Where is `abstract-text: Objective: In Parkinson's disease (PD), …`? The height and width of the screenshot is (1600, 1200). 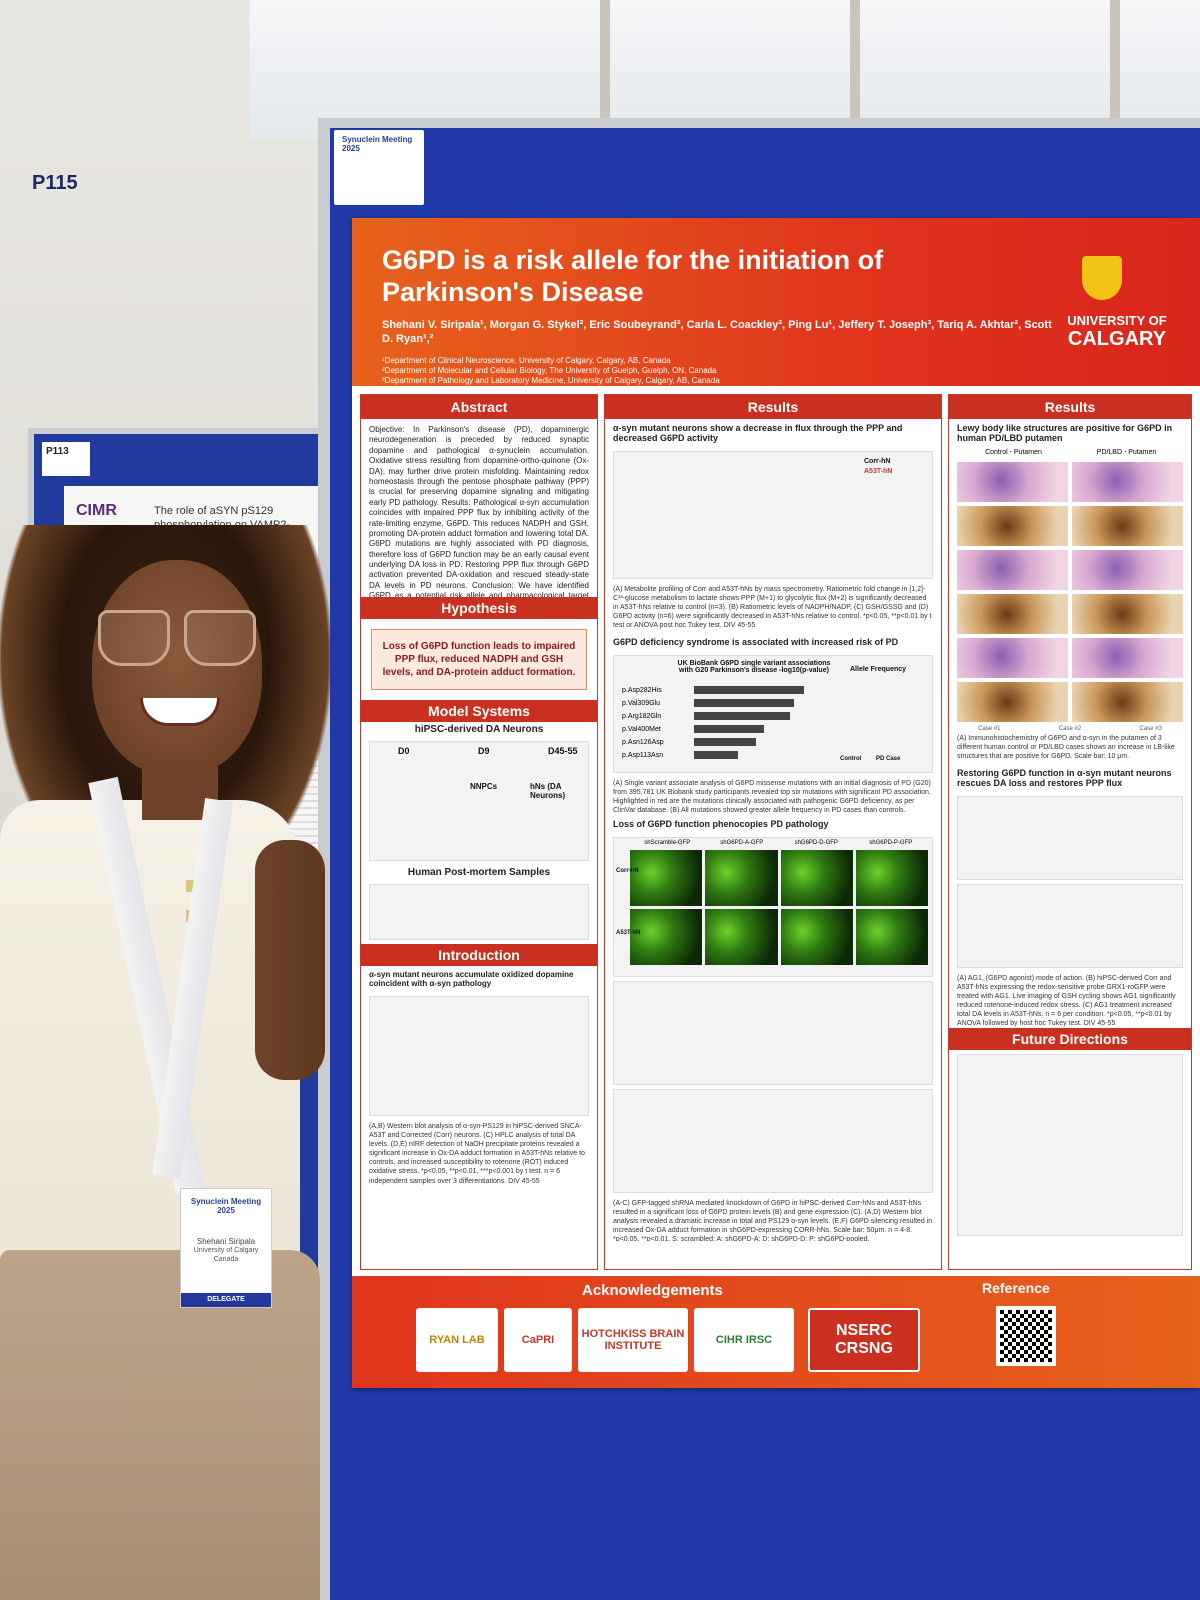
abstract-text: Objective: In Parkinson's disease (PD), … is located at coordinates (479, 511).